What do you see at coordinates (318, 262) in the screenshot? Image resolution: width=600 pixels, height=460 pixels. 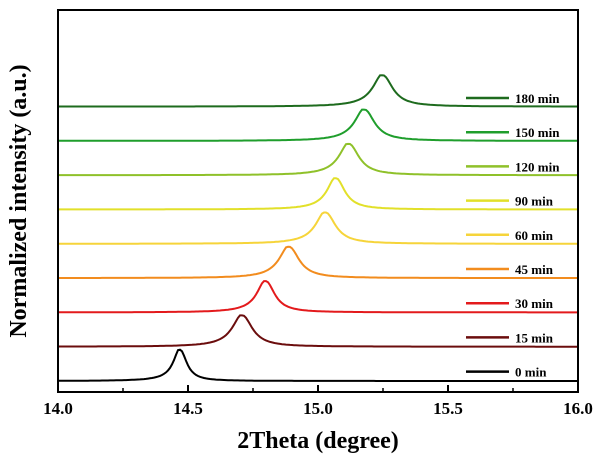 I see `series-line-45-min` at bounding box center [318, 262].